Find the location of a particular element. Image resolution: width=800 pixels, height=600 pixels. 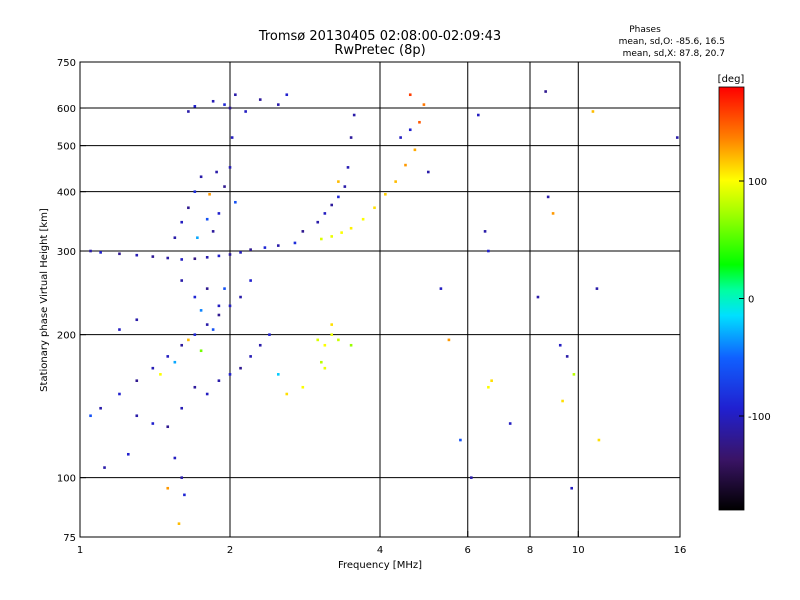

colorbar-unit-label: [deg] is located at coordinates (731, 79).